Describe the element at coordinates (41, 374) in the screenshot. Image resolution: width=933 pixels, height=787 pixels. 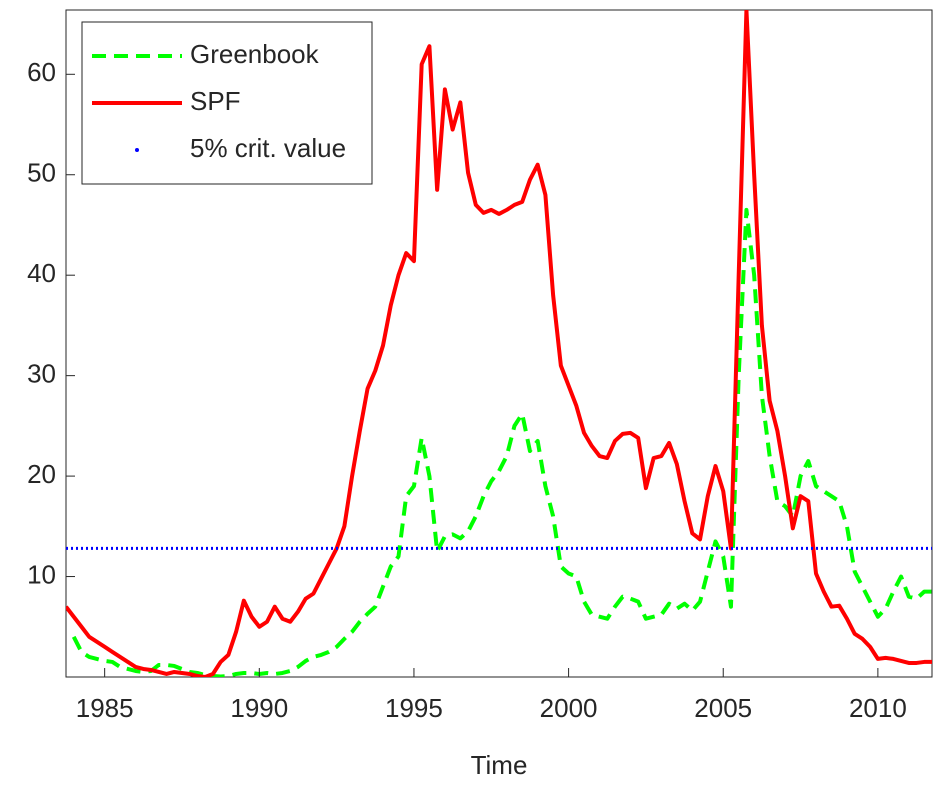
I see `y-tick-label: 30` at that location.